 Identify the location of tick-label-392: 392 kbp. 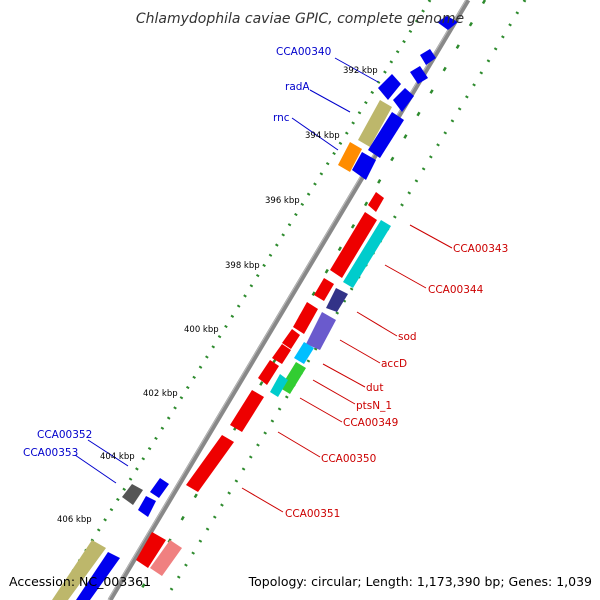
(360, 71).